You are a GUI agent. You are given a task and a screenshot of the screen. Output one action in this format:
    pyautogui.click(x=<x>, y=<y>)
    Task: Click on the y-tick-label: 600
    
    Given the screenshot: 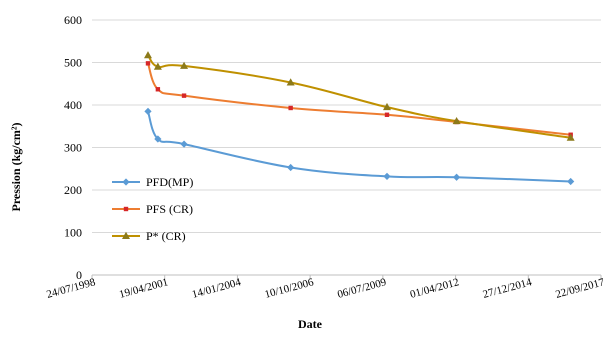 What is the action you would take?
    pyautogui.click(x=73, y=20)
    